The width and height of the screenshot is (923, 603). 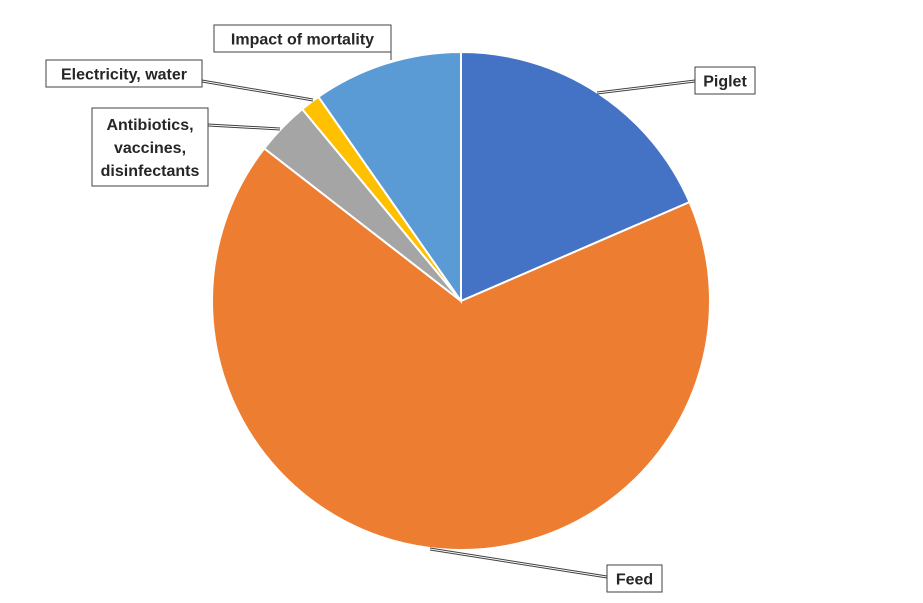 I want to click on slice-label-antibiotics-vaccines-disinfectants: Antibiotics, vaccines, disinfectants, so click(x=150, y=147).